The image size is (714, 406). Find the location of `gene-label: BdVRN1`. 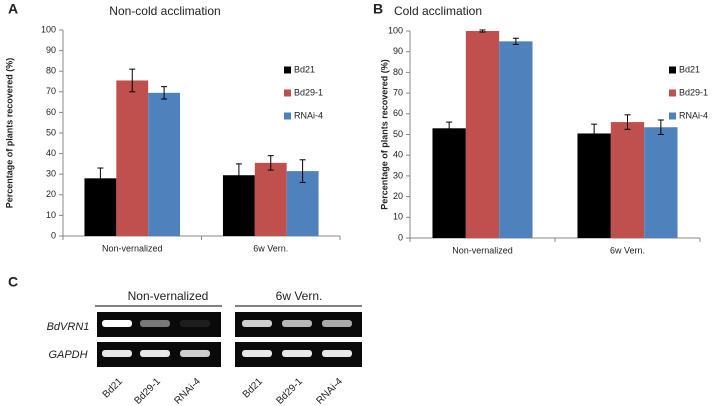

gene-label: BdVRN1 is located at coordinates (68, 327).